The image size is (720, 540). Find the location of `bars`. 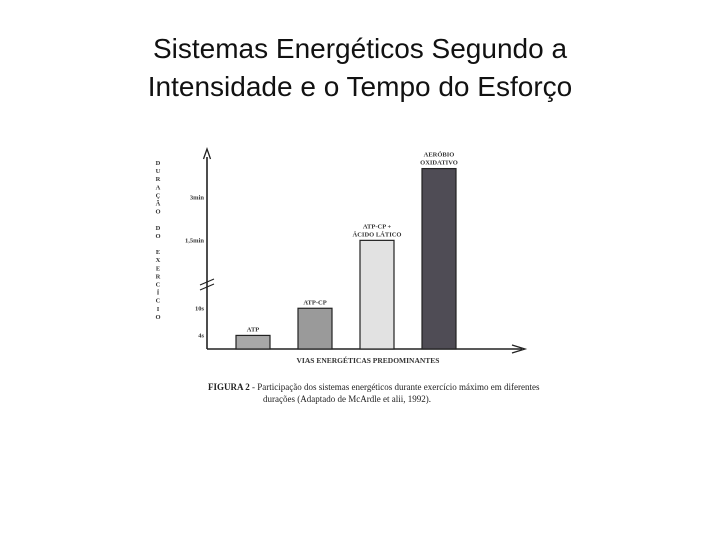

bars is located at coordinates (346, 258).